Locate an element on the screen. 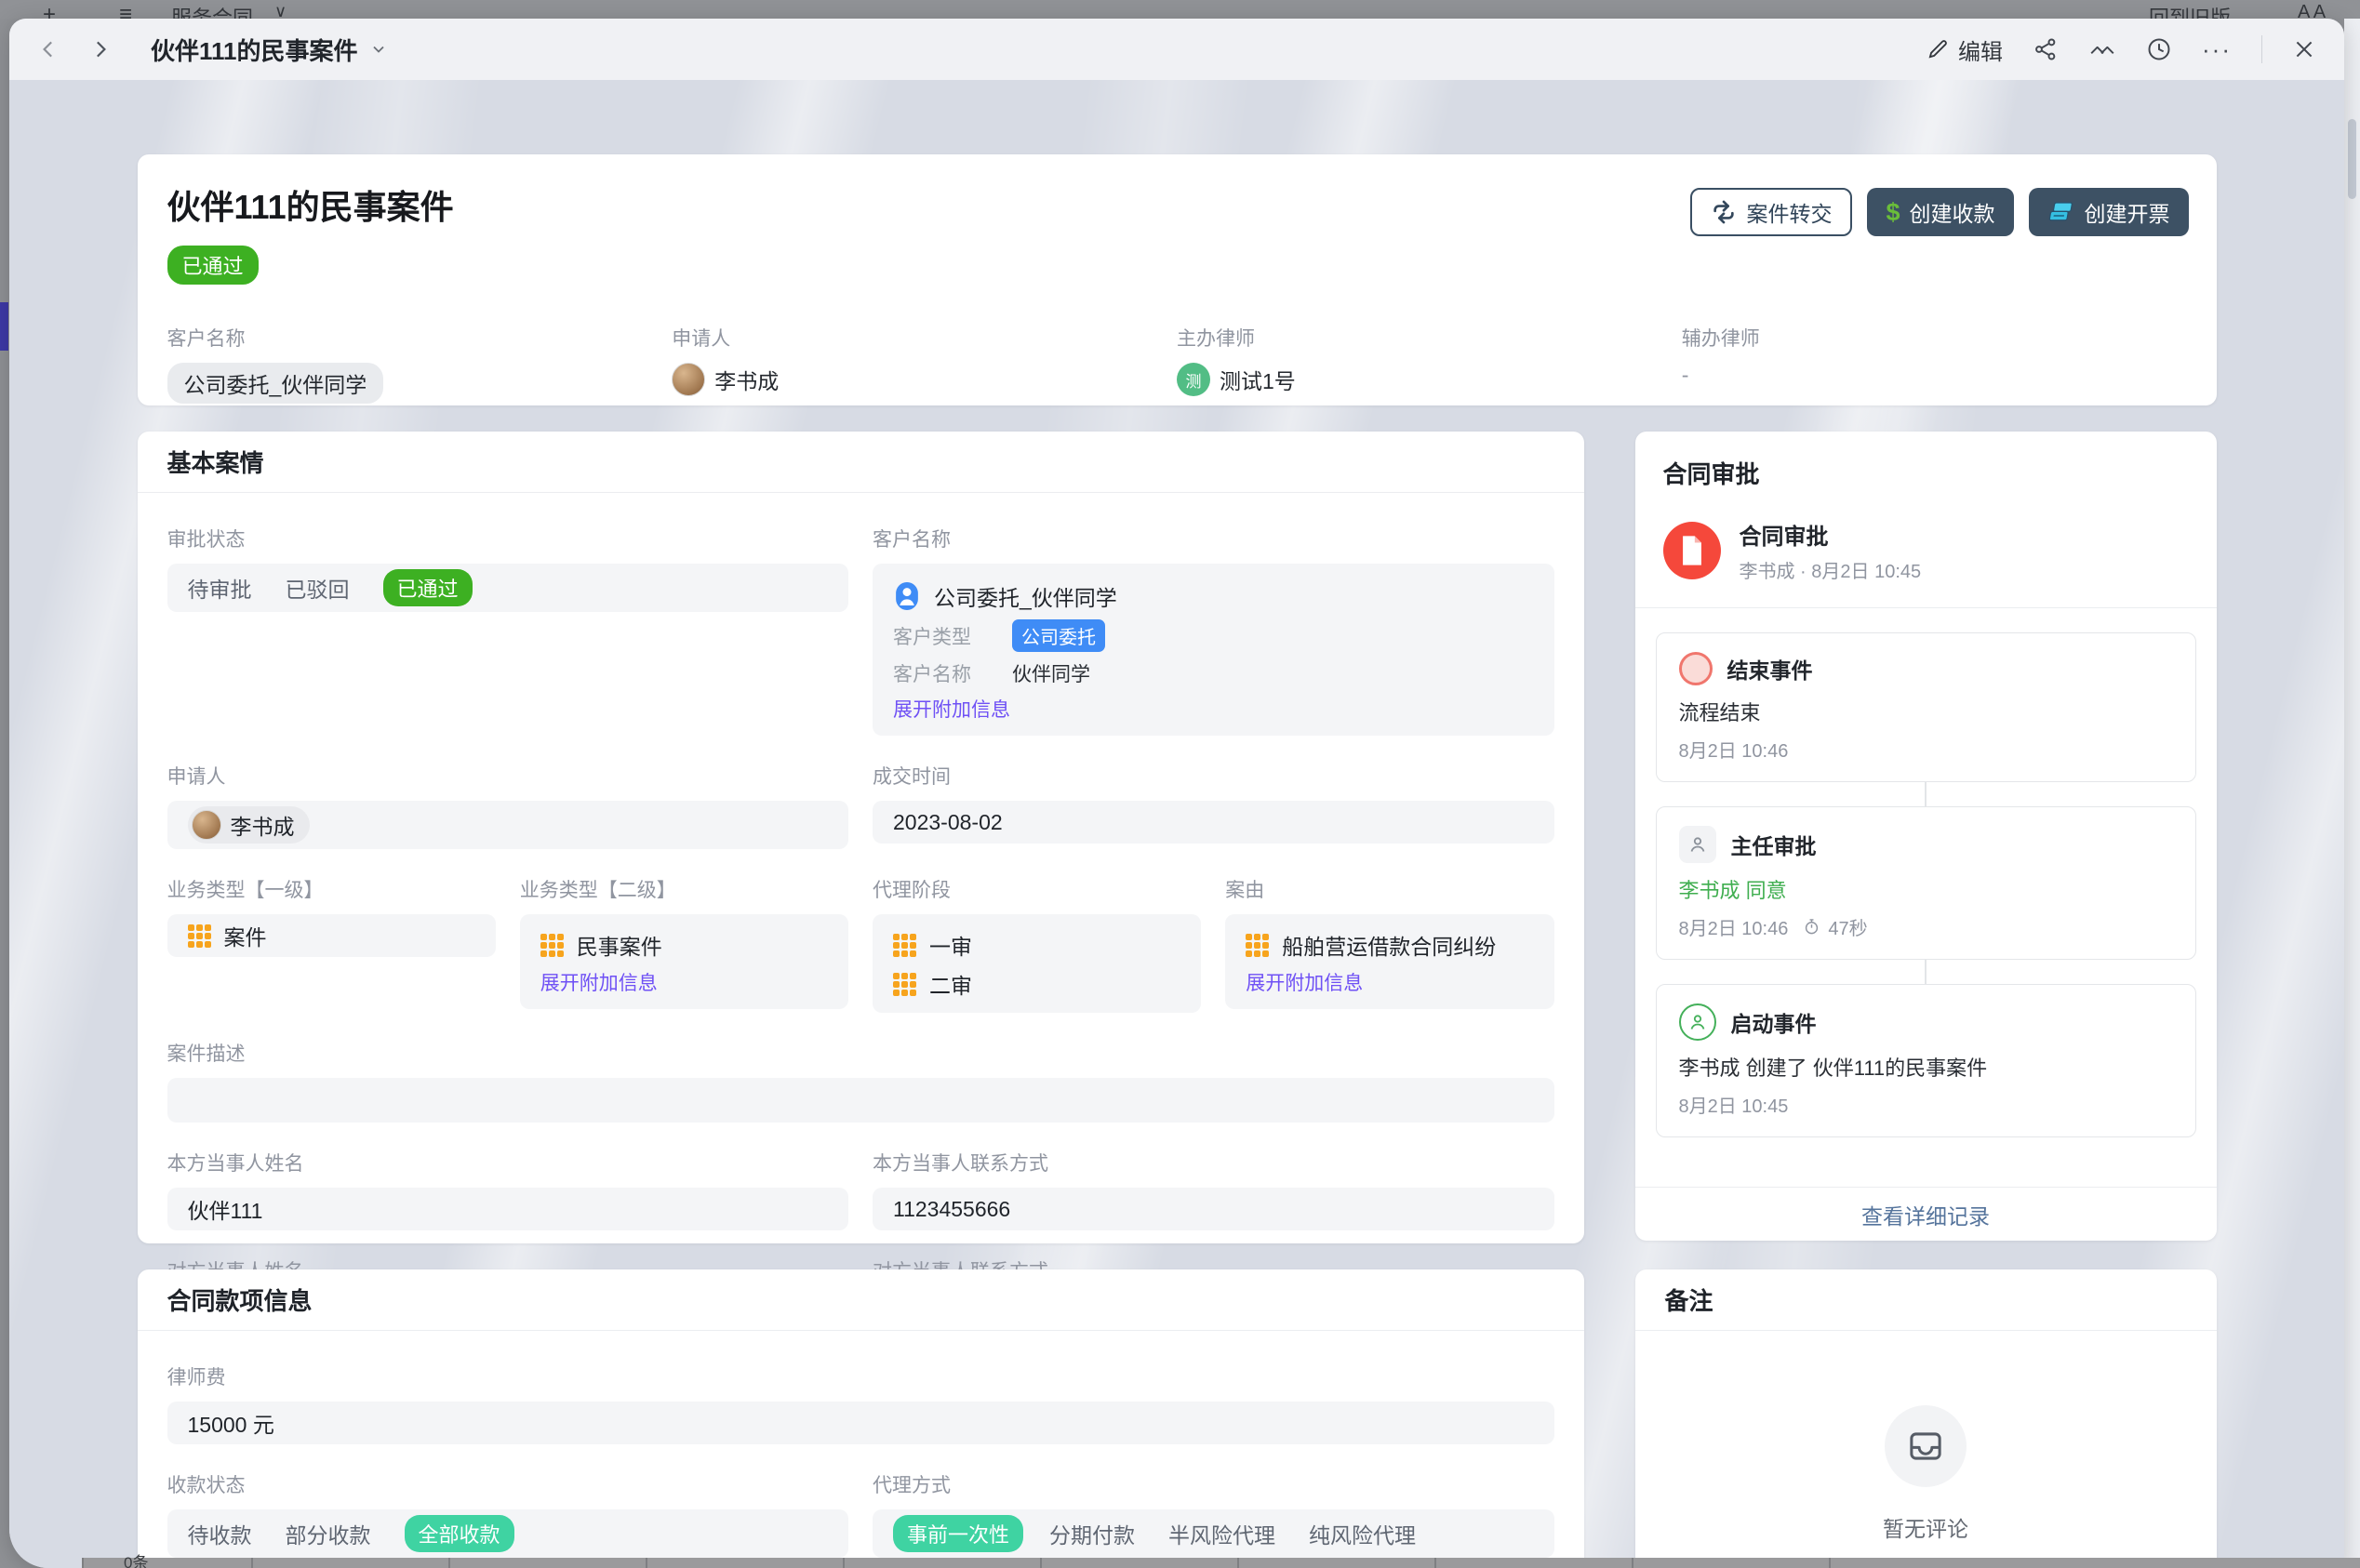  forward-arrow-icon is located at coordinates (99, 49).